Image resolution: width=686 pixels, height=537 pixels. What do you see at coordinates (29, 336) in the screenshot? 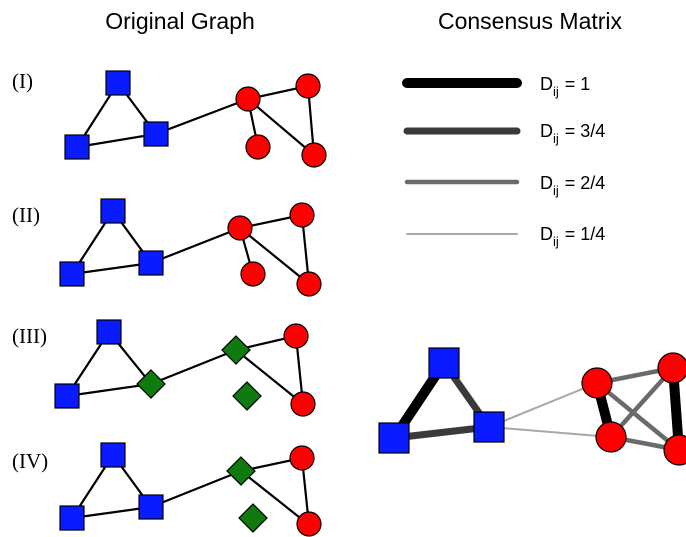
I see `panel-label-iii: (III)` at bounding box center [29, 336].